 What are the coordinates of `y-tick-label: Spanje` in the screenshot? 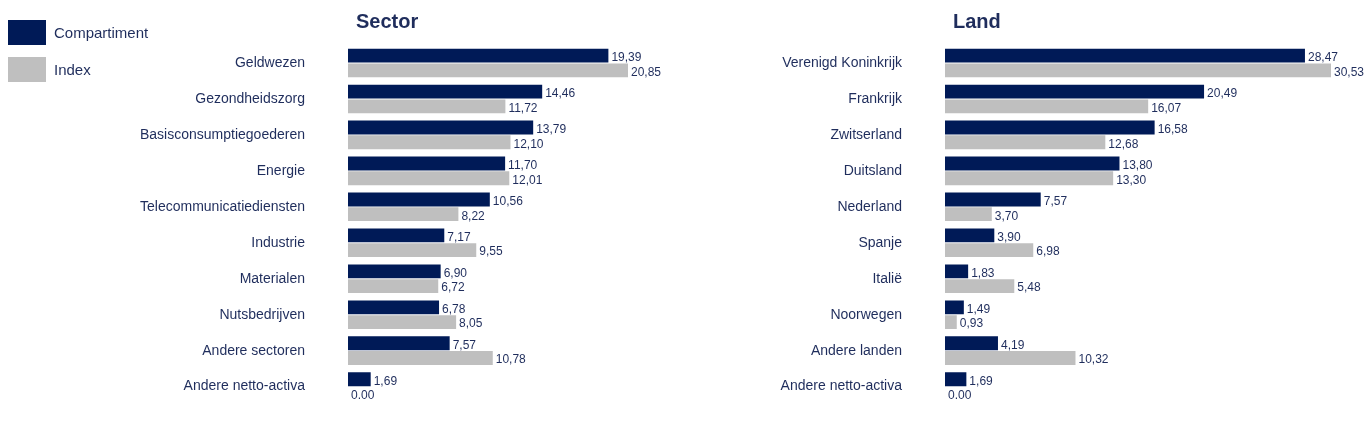 It's located at (880, 241).